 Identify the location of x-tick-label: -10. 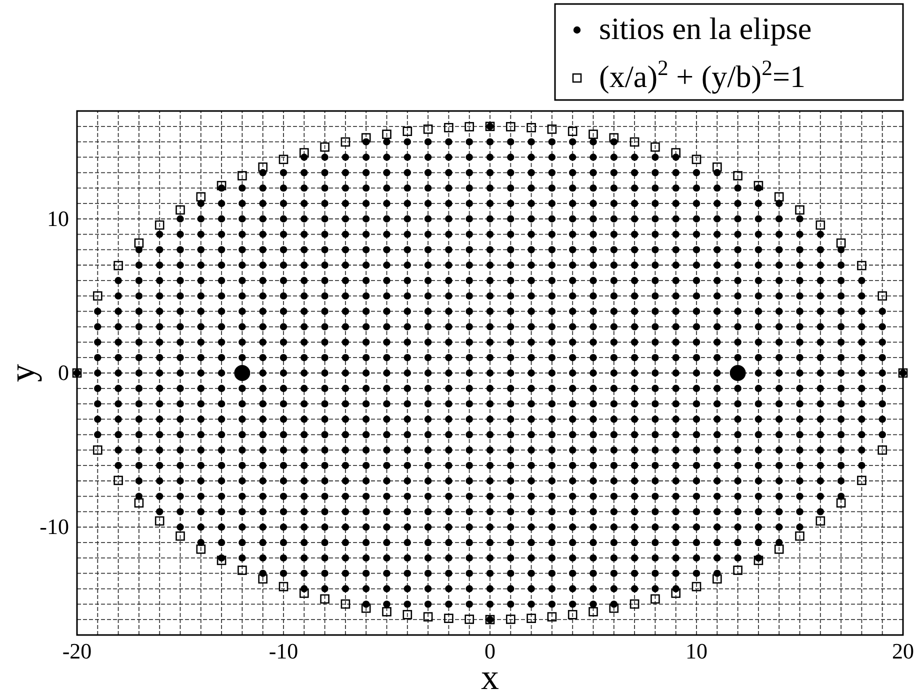
(283, 651).